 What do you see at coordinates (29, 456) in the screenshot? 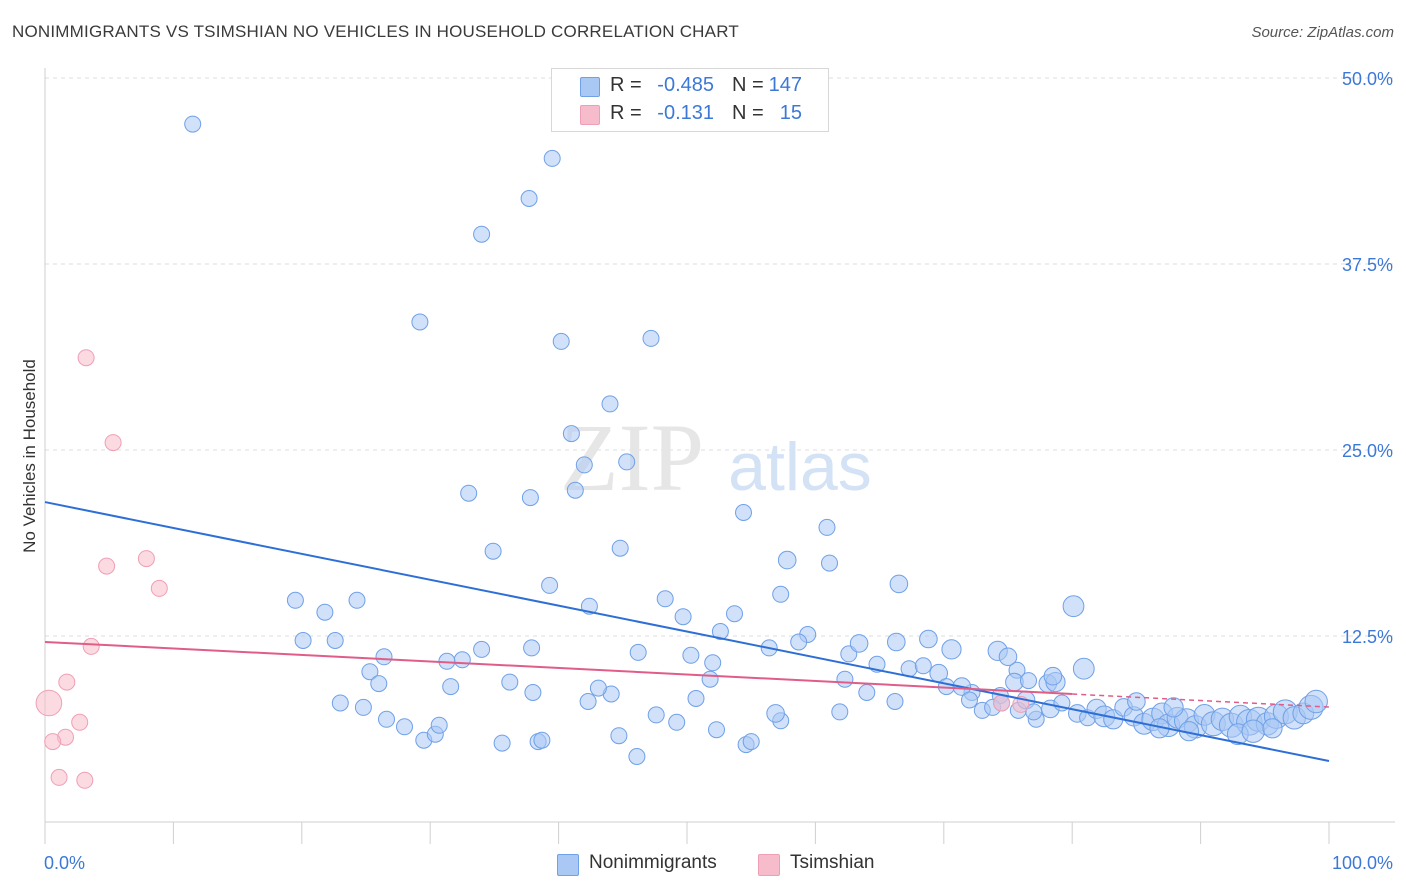
I see `y-axis-label: No Vehicles in Household` at bounding box center [29, 456].